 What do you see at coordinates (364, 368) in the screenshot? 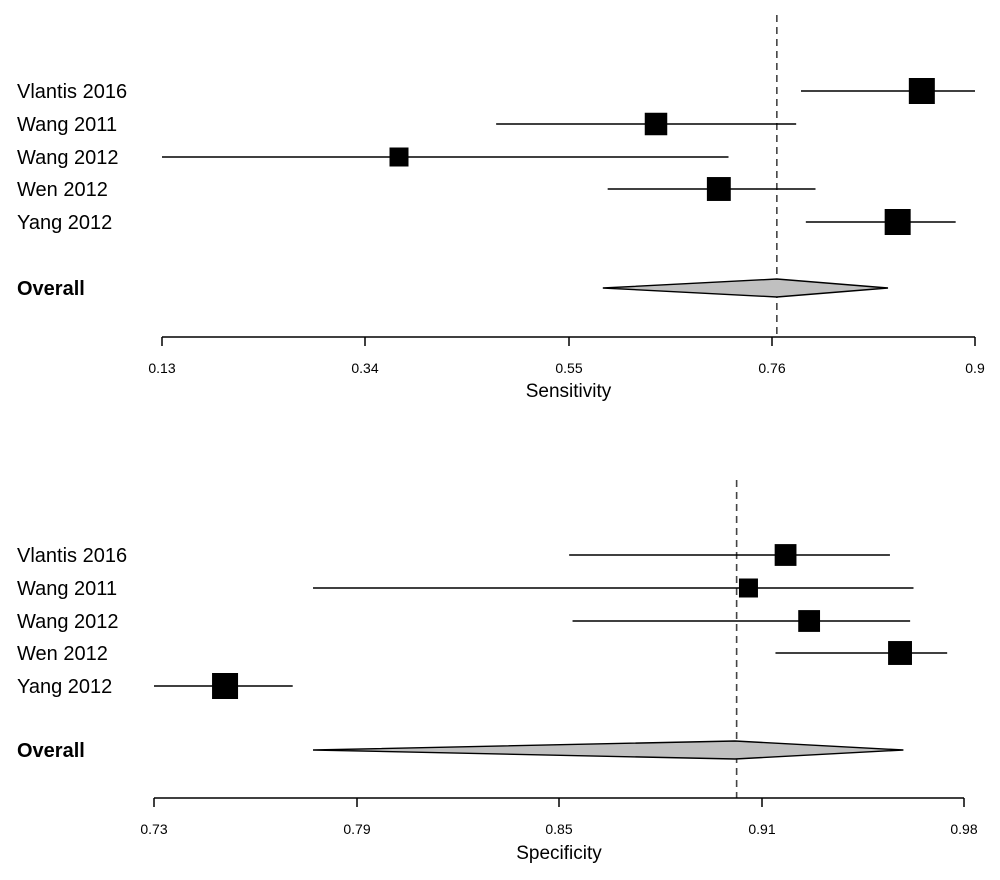
I see `x-tick-label: 0.34` at bounding box center [364, 368].